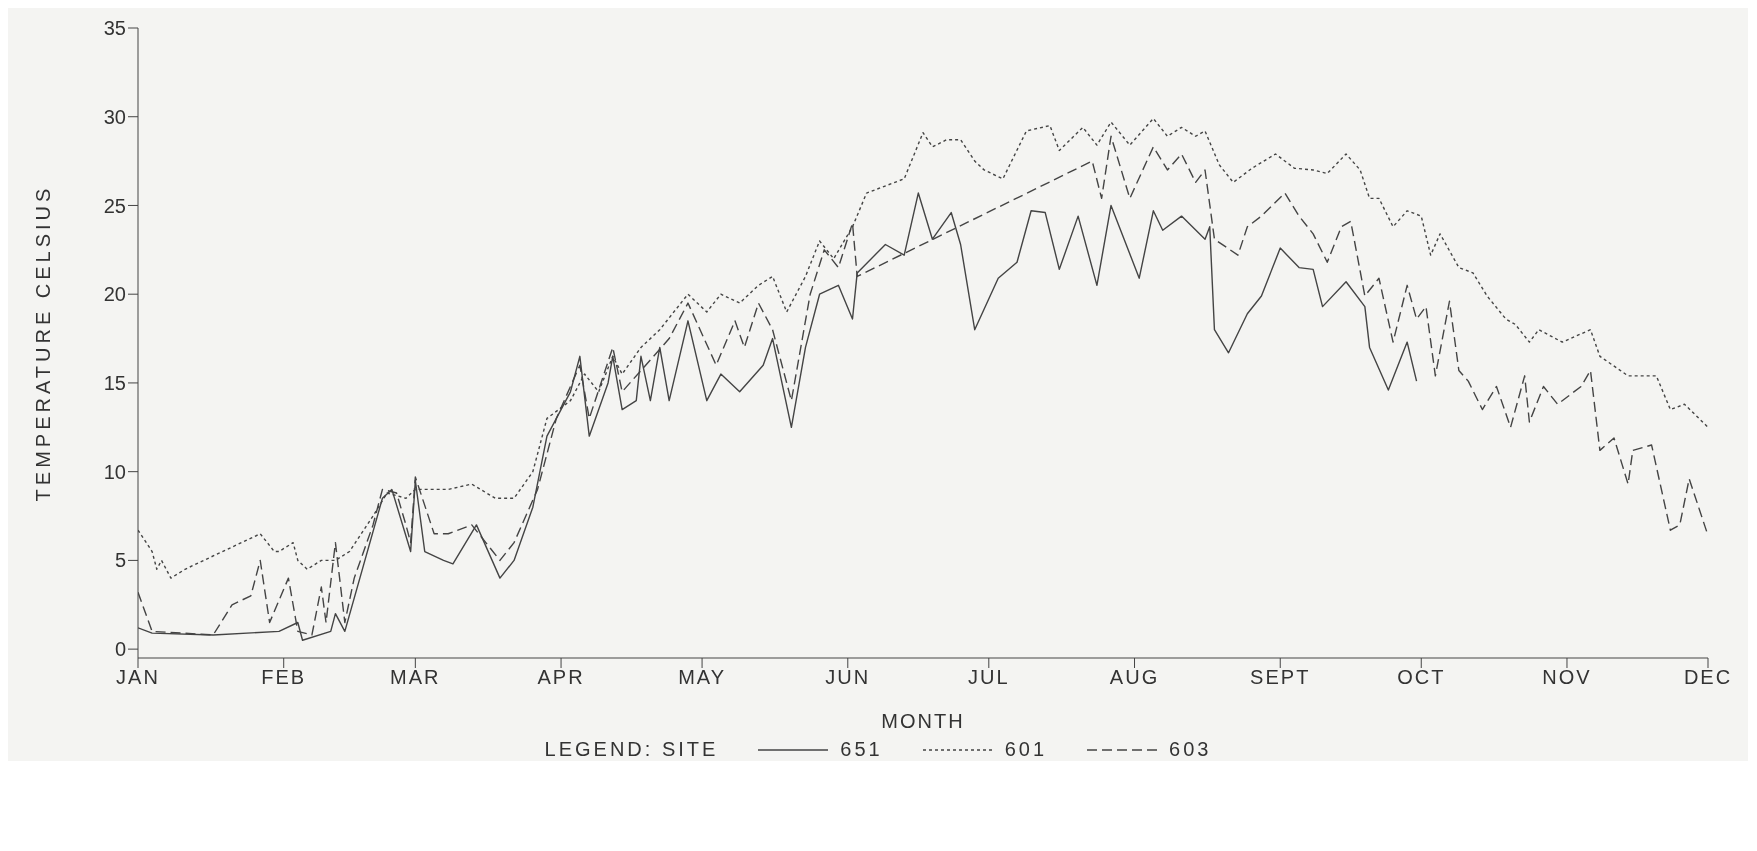 The width and height of the screenshot is (1757, 851). Describe the element at coordinates (114, 471) in the screenshot. I see `y-tick-label: 10` at that location.